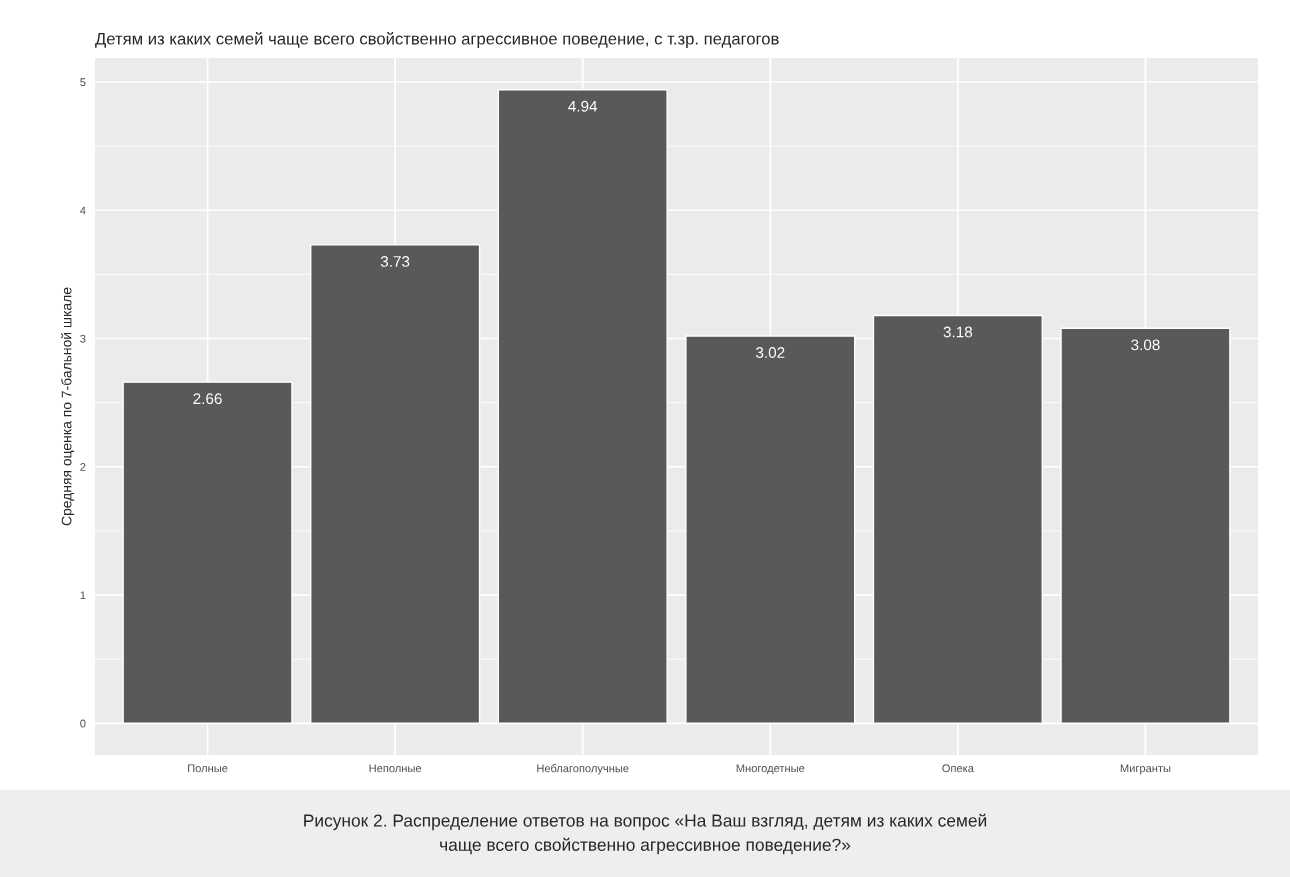 The height and width of the screenshot is (877, 1290). Describe the element at coordinates (68, 406) in the screenshot. I see `y-axis-title: Средняя оценка по 7-бальной шкале` at that location.